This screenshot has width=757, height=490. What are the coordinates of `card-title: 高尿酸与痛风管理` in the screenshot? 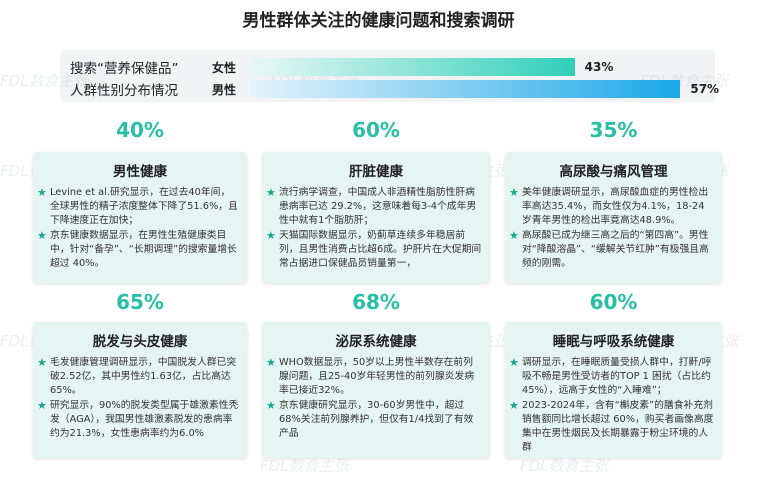 It's located at (613, 172).